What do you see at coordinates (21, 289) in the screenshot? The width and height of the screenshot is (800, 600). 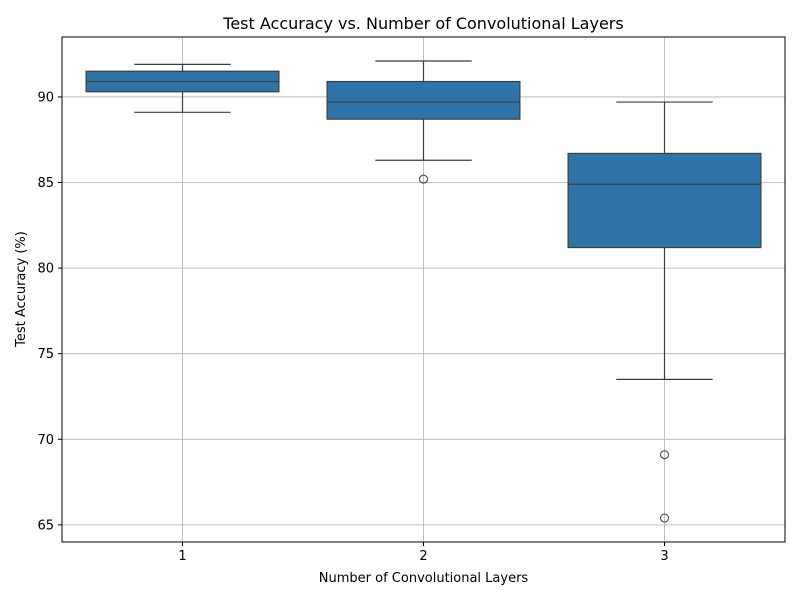 I see `y-axis-label: Test Accuracy (%)` at bounding box center [21, 289].